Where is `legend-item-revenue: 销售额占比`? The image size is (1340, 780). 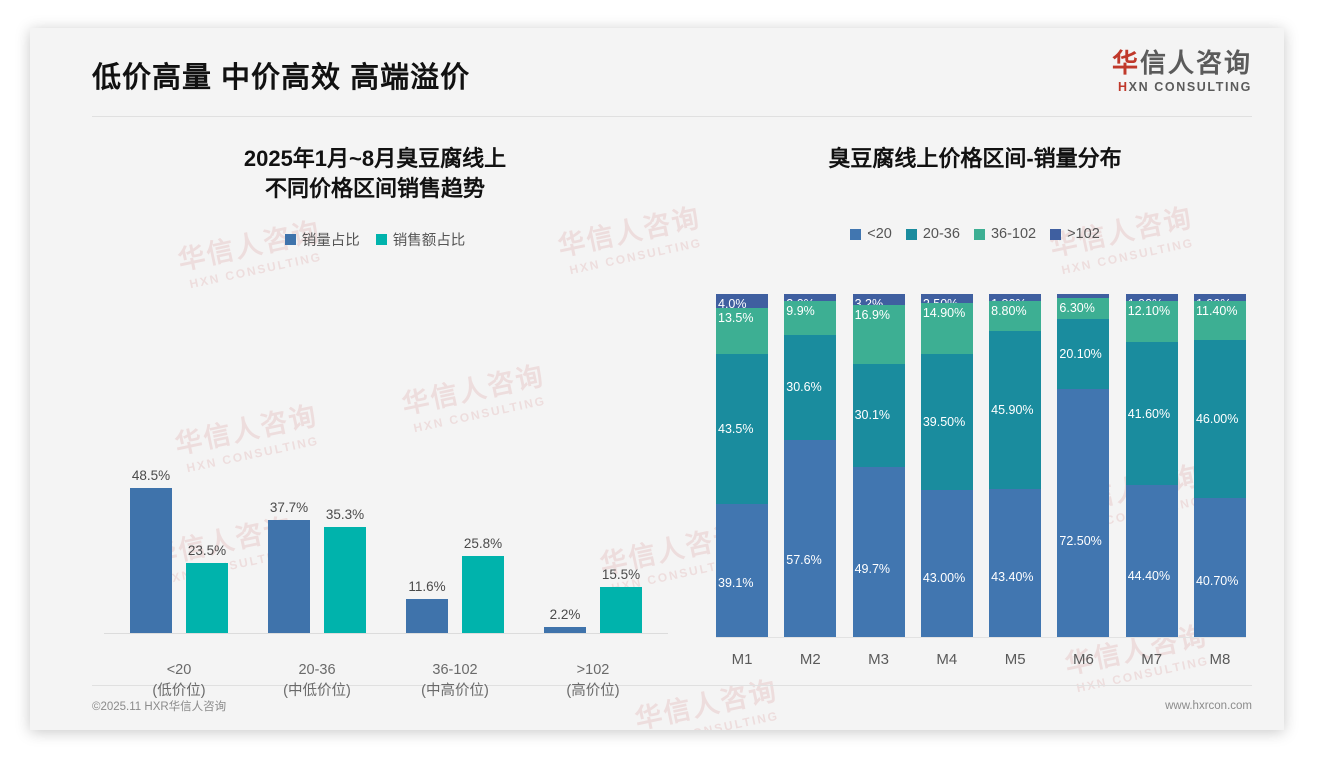
legend-item-revenue: 销售额占比 is located at coordinates (420, 239).